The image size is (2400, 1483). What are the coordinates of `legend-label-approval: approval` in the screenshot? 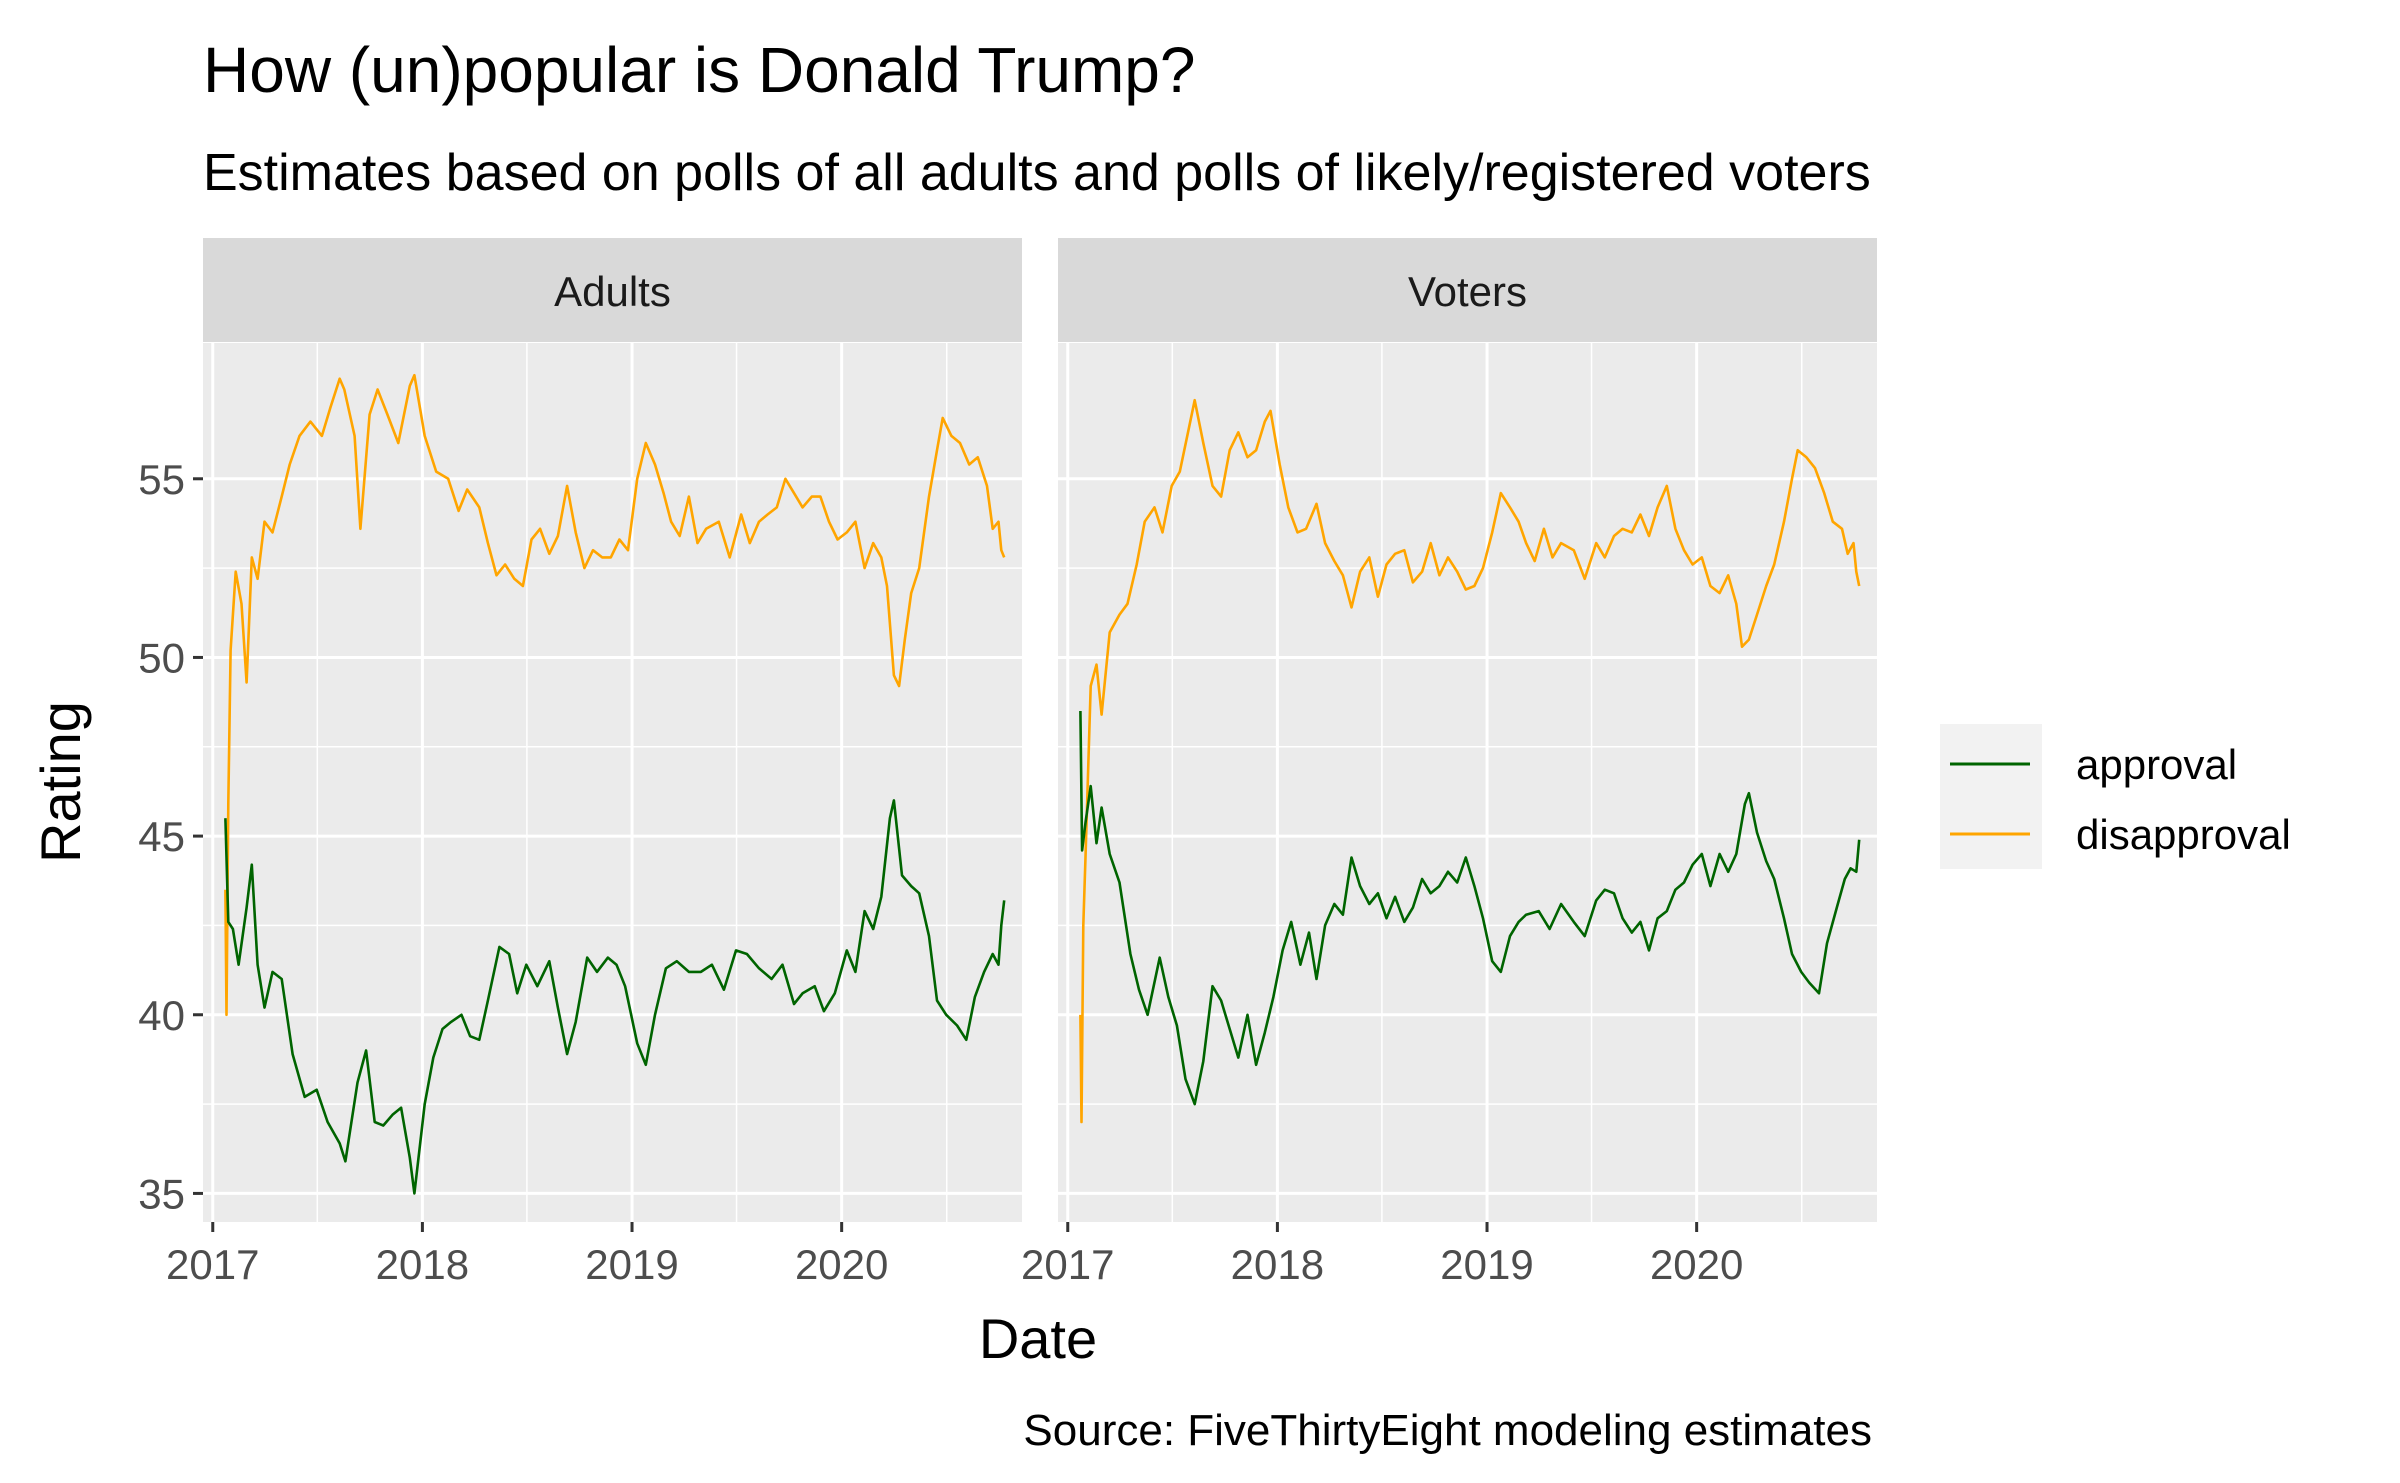 It's located at (2156, 764).